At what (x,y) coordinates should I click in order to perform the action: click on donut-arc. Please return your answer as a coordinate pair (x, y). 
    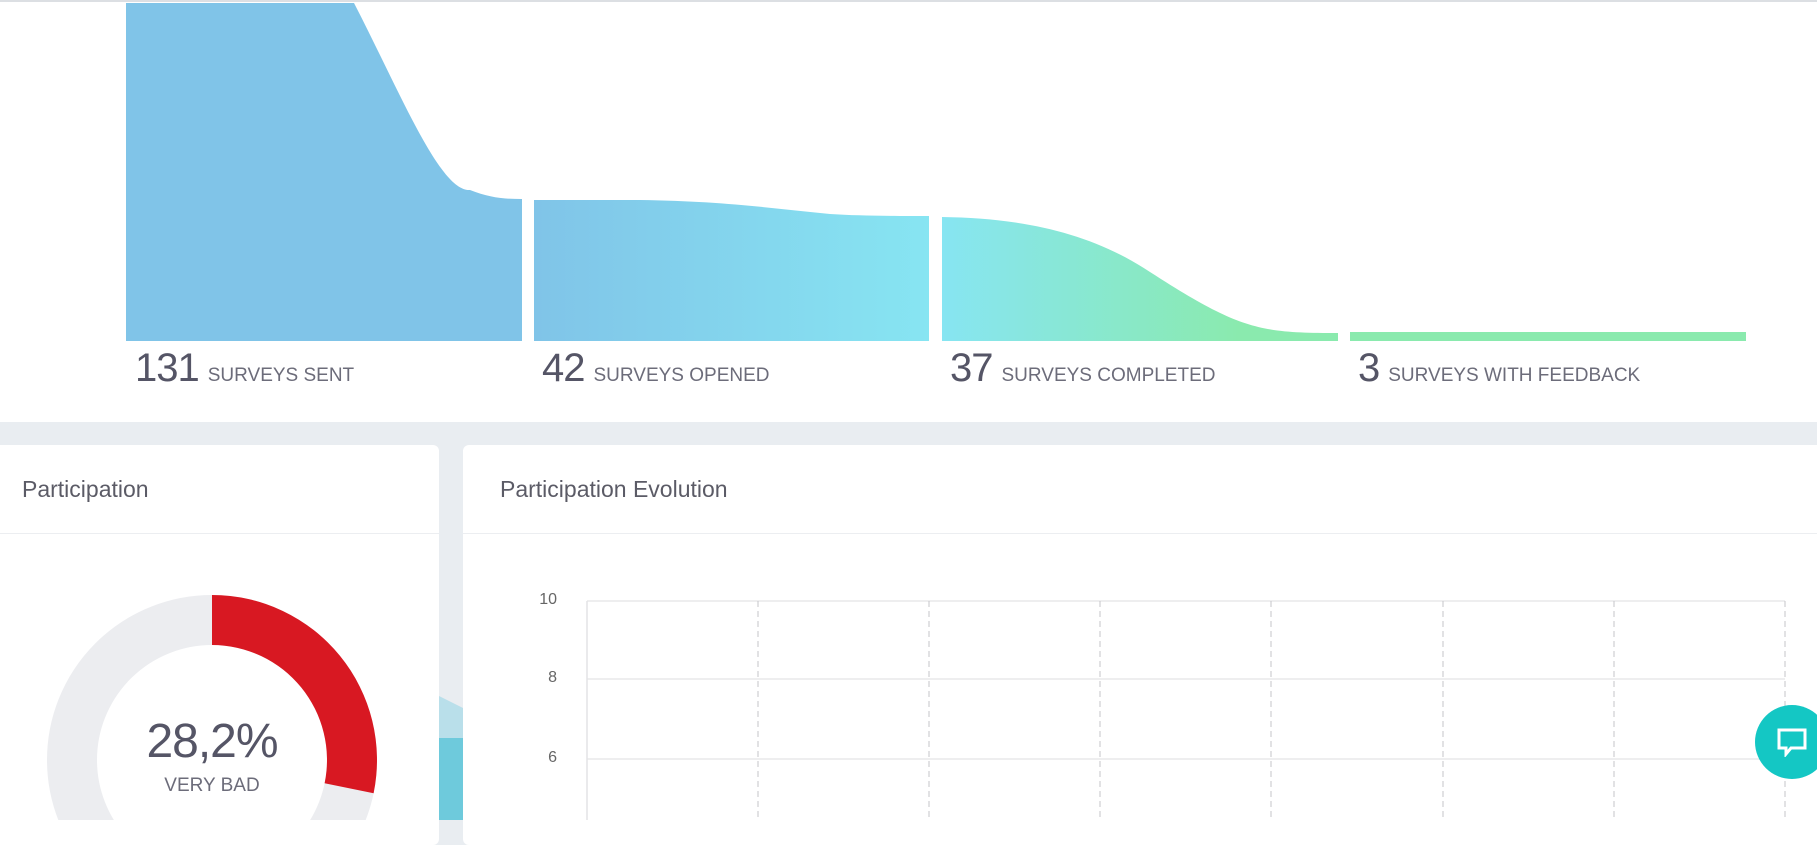
    Looking at the image, I should click on (294, 694).